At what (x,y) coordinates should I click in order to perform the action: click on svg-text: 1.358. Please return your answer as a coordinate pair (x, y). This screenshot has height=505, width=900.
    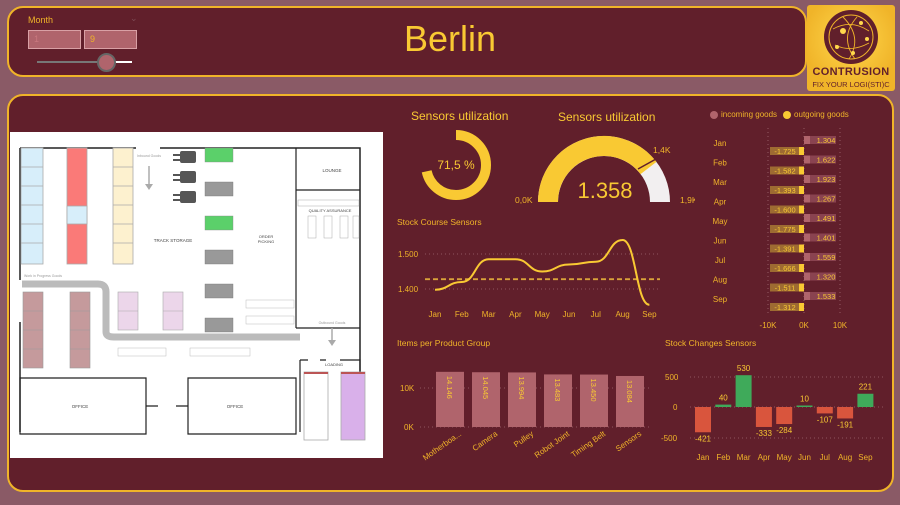
    Looking at the image, I should click on (604, 190).